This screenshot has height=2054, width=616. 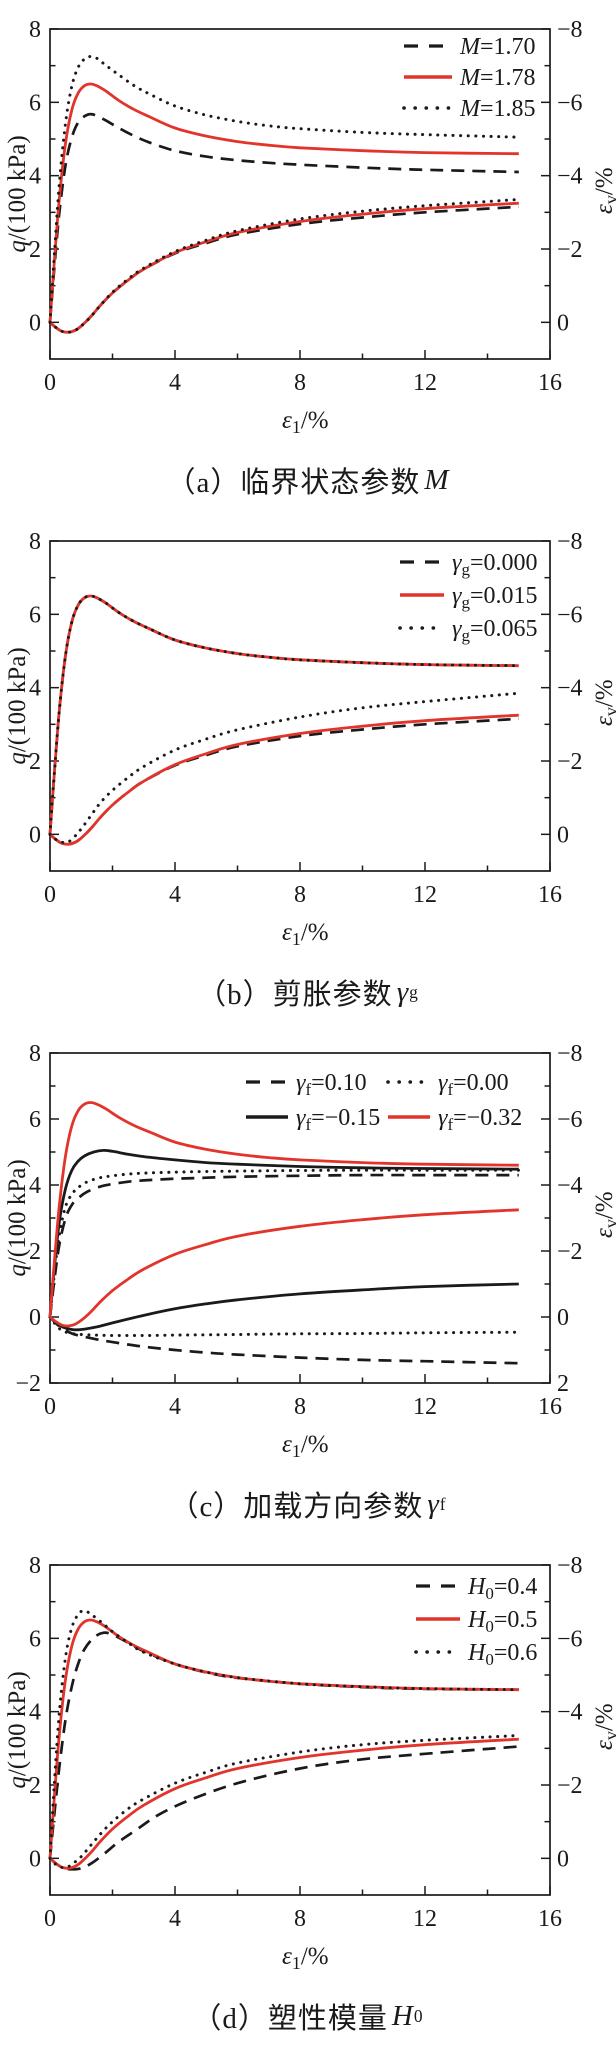 What do you see at coordinates (296, 1507) in the screenshot?
I see `caption-c-text: （c）加载方向参数` at bounding box center [296, 1507].